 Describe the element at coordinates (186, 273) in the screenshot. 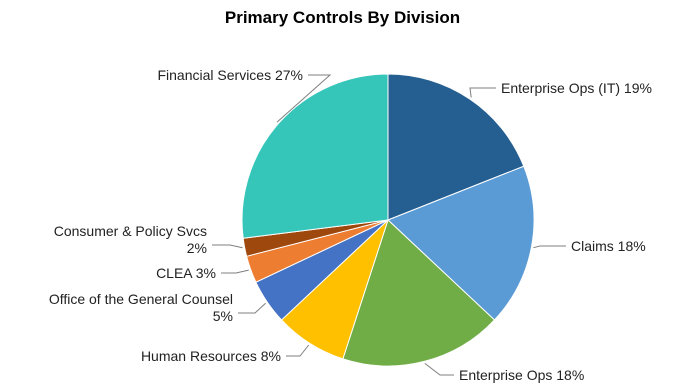

I see `slice-label: CLEA 3%` at that location.